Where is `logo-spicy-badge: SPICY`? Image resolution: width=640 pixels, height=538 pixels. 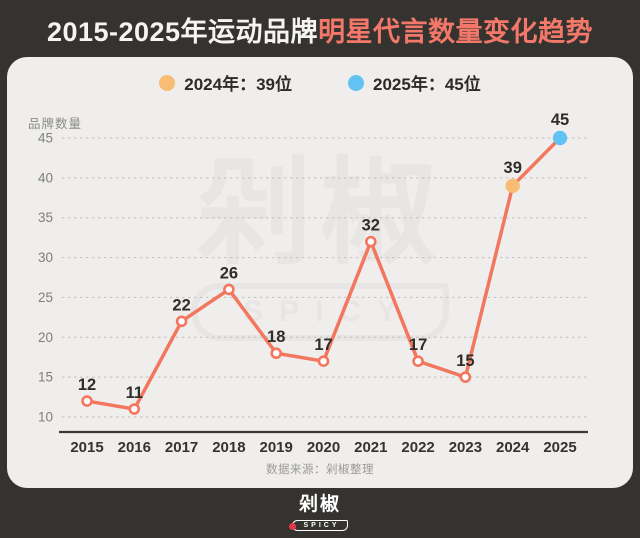 logo-spicy-badge: SPICY is located at coordinates (318, 525).